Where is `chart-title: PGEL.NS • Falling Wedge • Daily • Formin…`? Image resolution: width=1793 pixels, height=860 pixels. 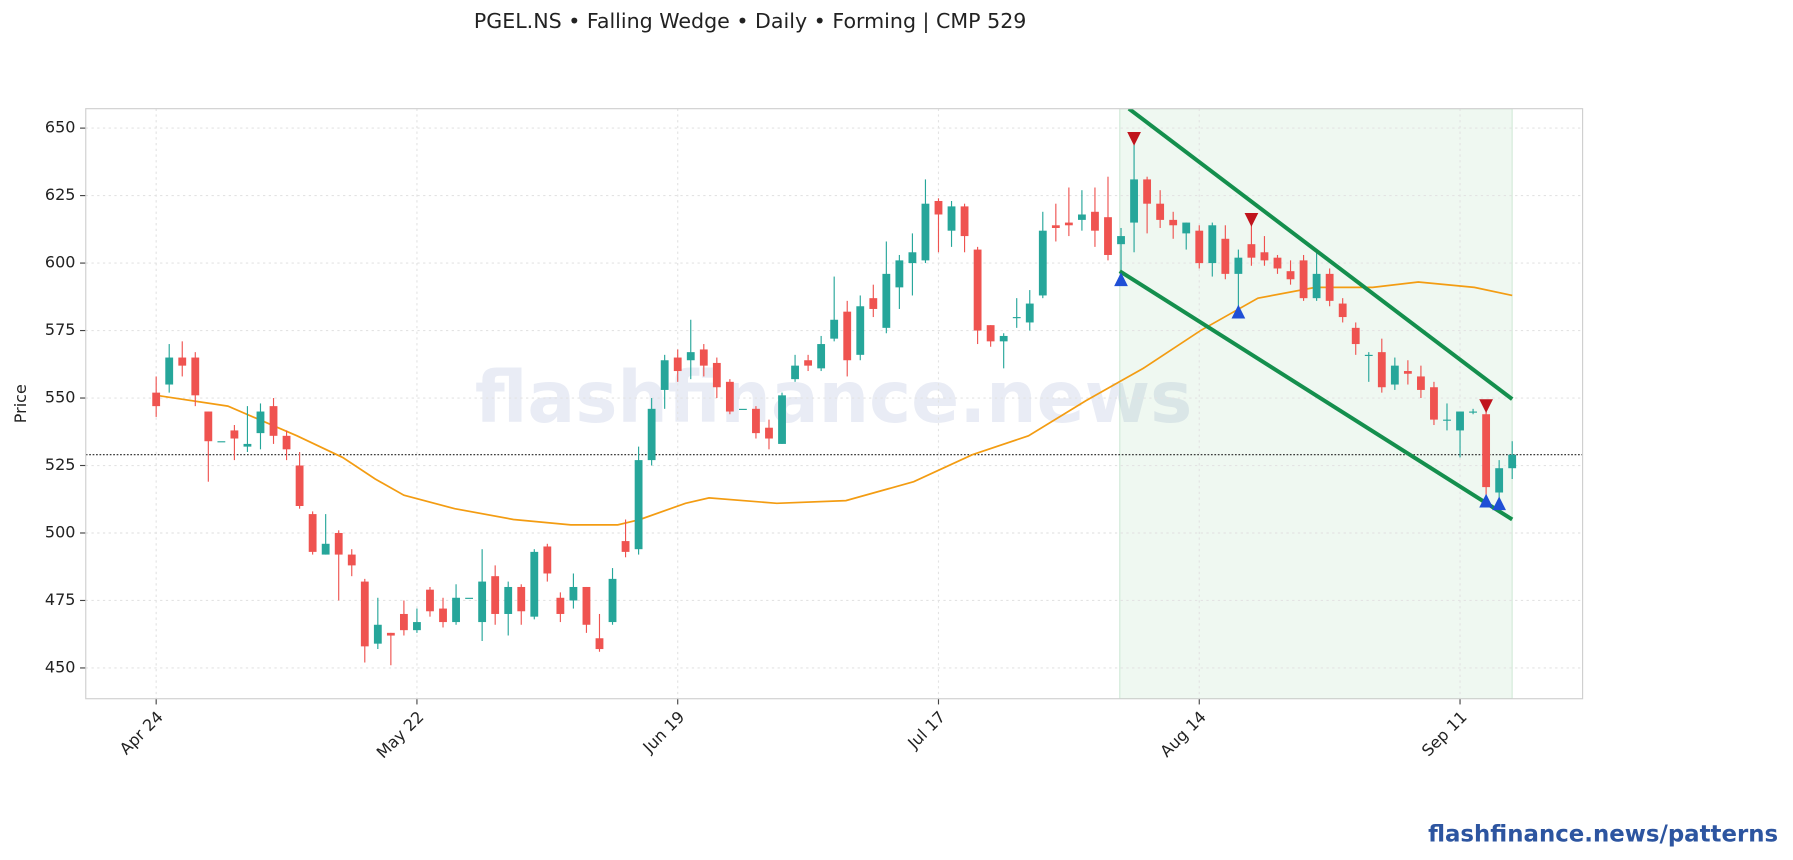
chart-title: PGEL.NS • Falling Wedge • Daily • Formin… is located at coordinates (750, 21).